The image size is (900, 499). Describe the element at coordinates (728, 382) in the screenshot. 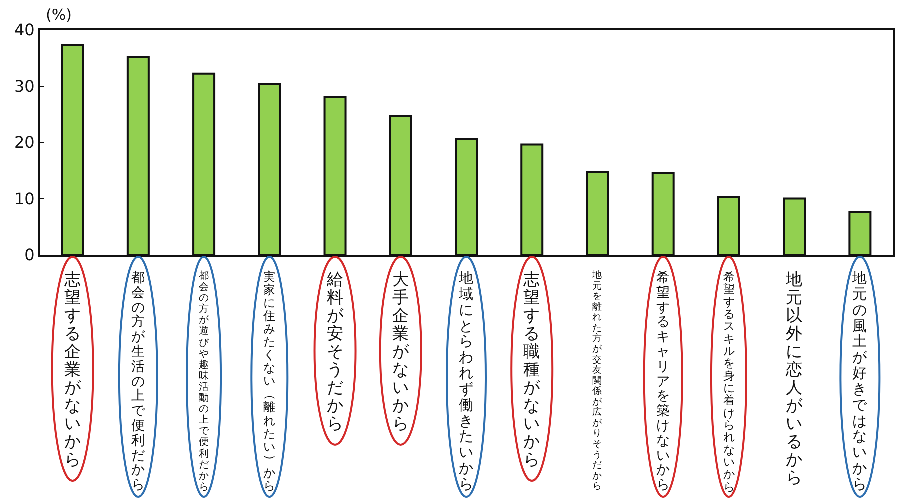

I see `category-label: 希望するスキルを身に着けられないから` at that location.